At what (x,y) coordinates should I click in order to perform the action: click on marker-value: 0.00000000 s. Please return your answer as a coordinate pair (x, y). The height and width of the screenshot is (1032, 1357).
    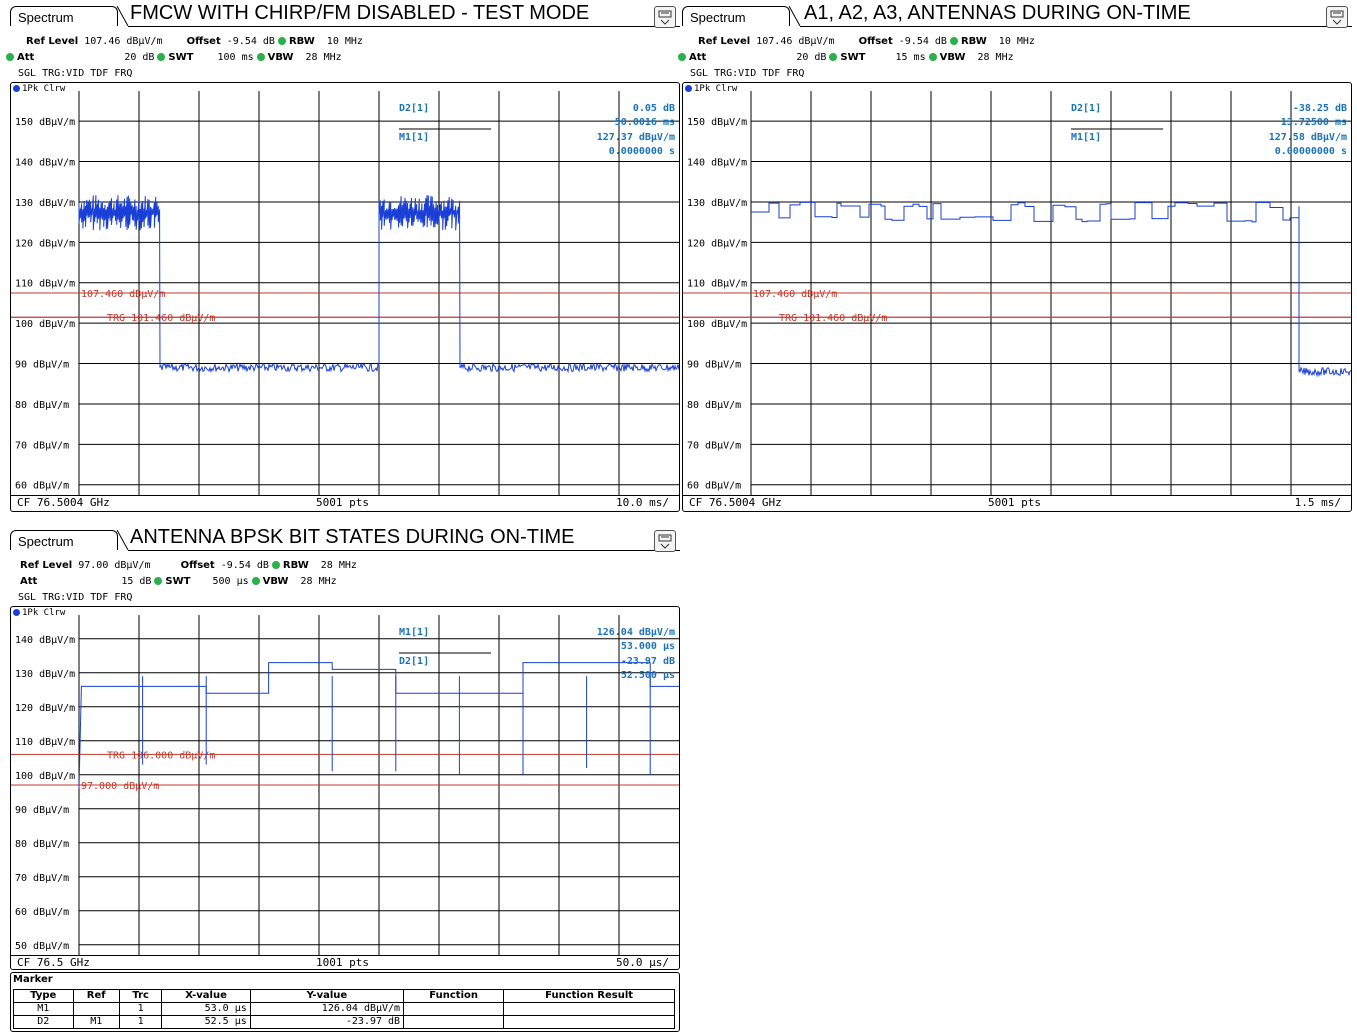
    Looking at the image, I should click on (1311, 151).